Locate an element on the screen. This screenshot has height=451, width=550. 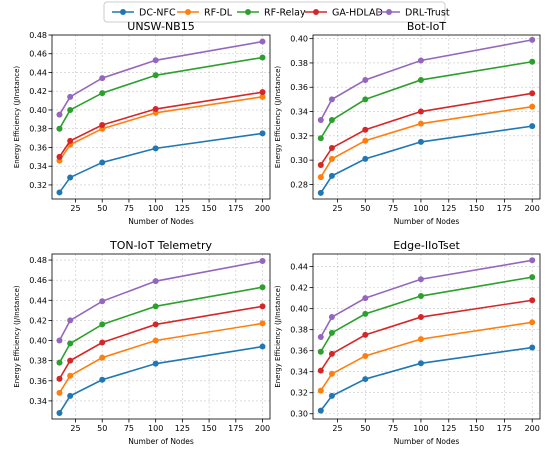
legend-label: DC-NFC is located at coordinates (157, 13).